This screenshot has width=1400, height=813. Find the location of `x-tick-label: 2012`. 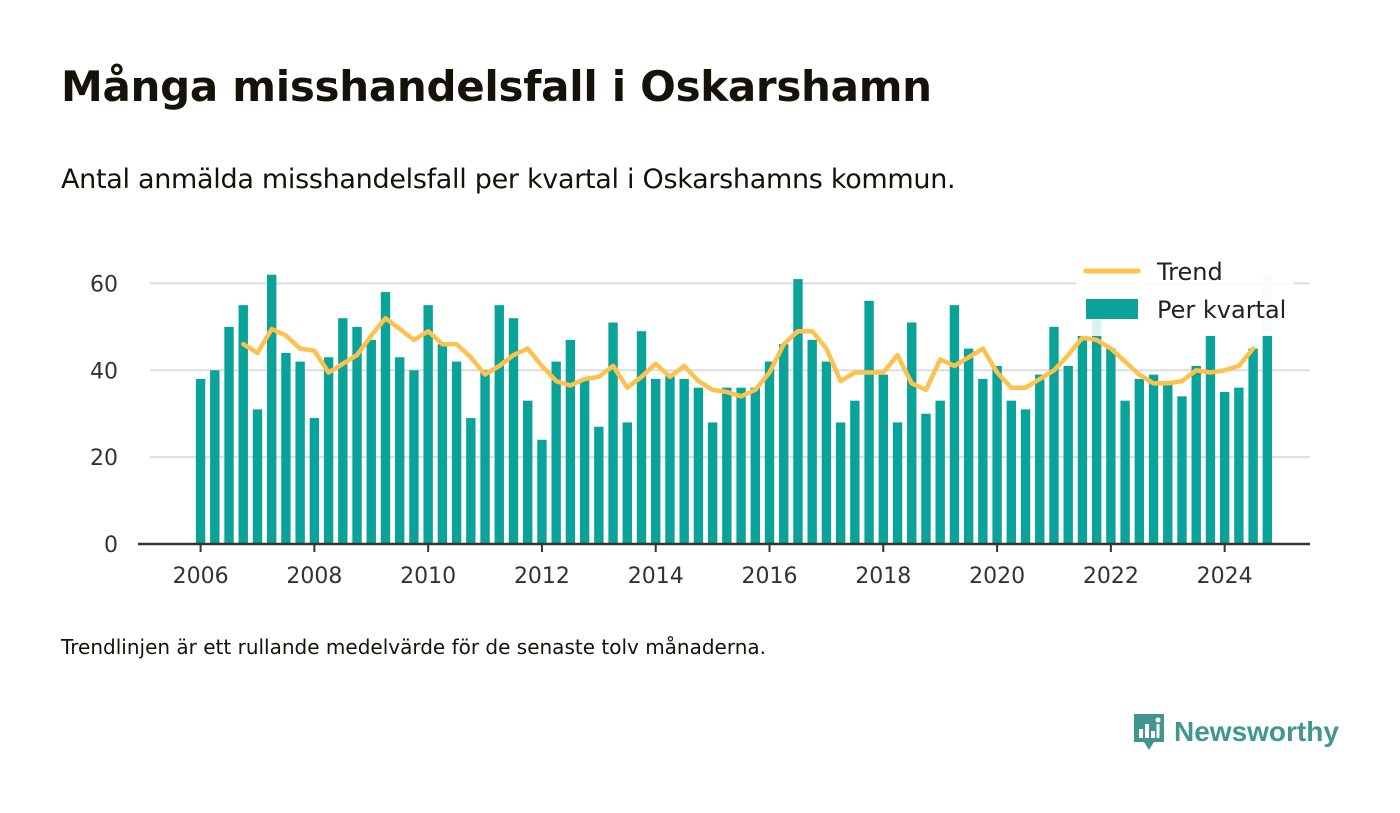

x-tick-label: 2012 is located at coordinates (542, 576).